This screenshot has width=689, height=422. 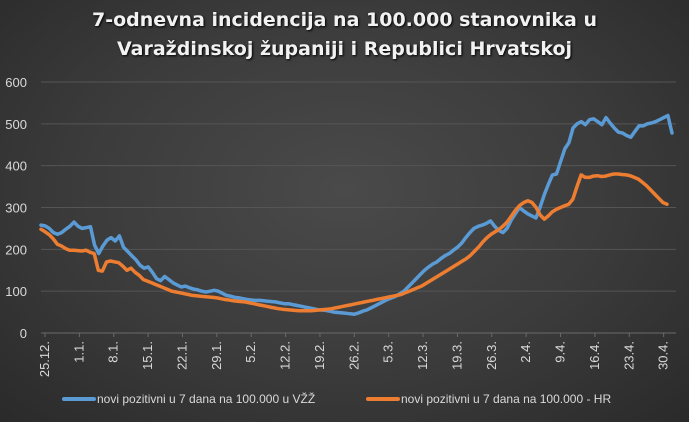 I want to click on x-tick-label: 26.3., so click(x=491, y=355).